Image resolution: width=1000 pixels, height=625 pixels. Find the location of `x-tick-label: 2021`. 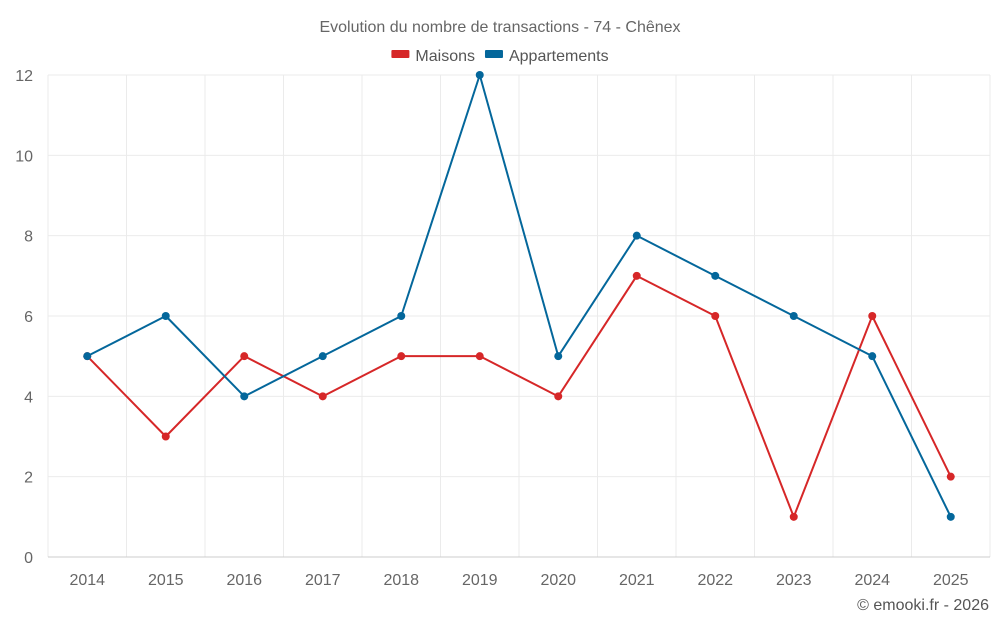

x-tick-label: 2021 is located at coordinates (637, 580).